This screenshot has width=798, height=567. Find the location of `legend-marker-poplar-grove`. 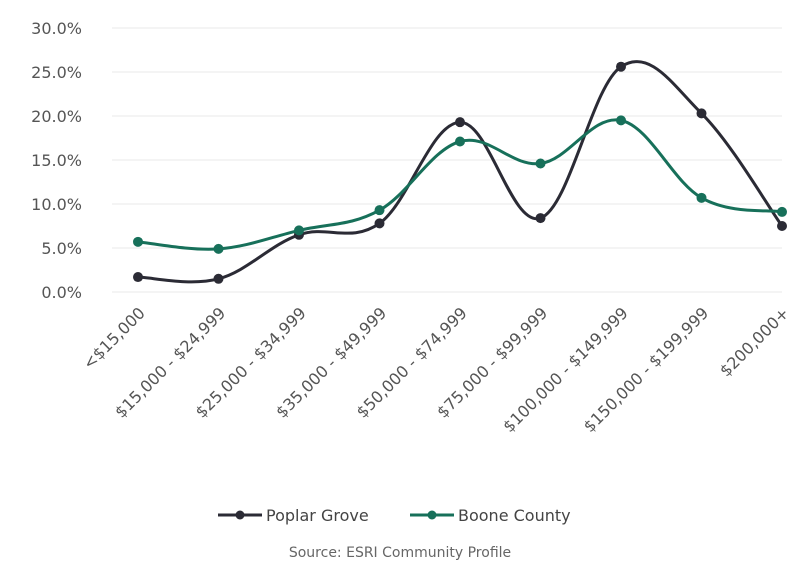

legend-marker-poplar-grove is located at coordinates (240, 515).